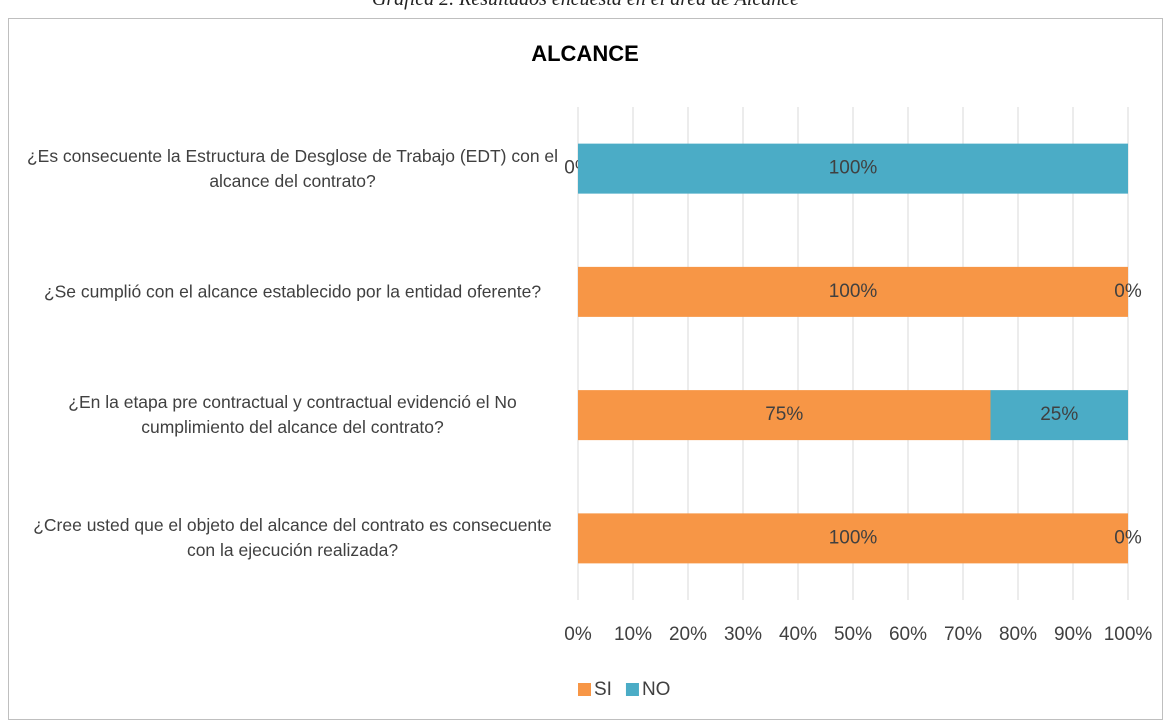 The height and width of the screenshot is (723, 1171). Describe the element at coordinates (908, 634) in the screenshot. I see `x-tick-label: 60%` at that location.